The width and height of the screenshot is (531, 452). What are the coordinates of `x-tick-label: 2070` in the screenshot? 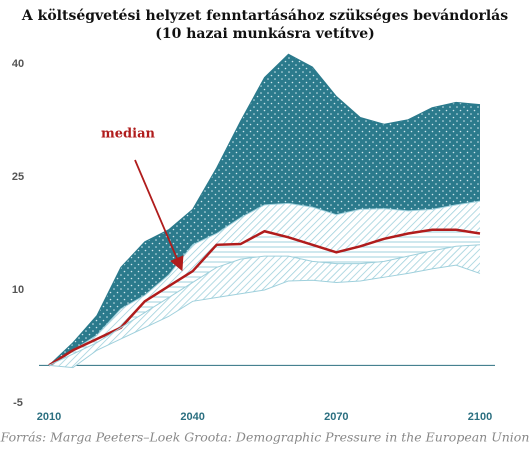 It's located at (336, 417).